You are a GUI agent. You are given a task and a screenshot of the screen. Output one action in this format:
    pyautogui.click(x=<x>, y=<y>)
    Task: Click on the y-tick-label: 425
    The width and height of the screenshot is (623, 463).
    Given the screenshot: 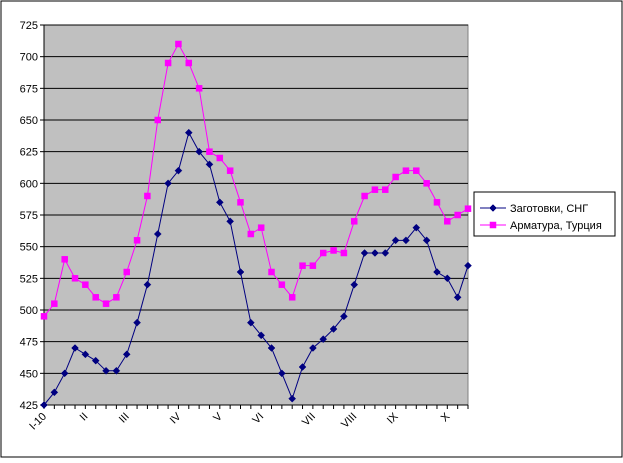 What is the action you would take?
    pyautogui.click(x=29, y=406)
    